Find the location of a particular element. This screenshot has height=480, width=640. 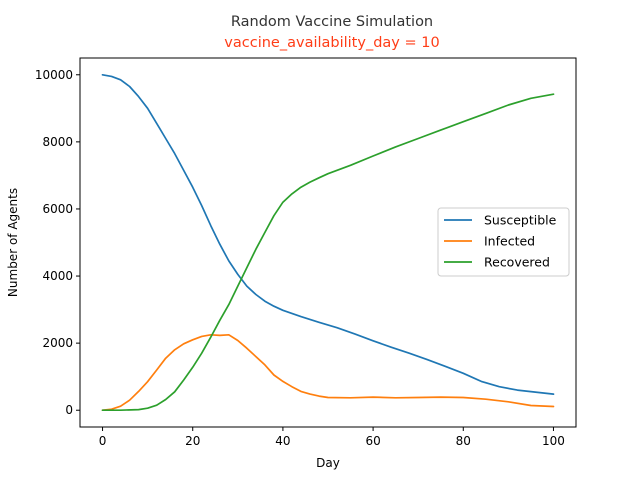

legend-box is located at coordinates (503, 242).